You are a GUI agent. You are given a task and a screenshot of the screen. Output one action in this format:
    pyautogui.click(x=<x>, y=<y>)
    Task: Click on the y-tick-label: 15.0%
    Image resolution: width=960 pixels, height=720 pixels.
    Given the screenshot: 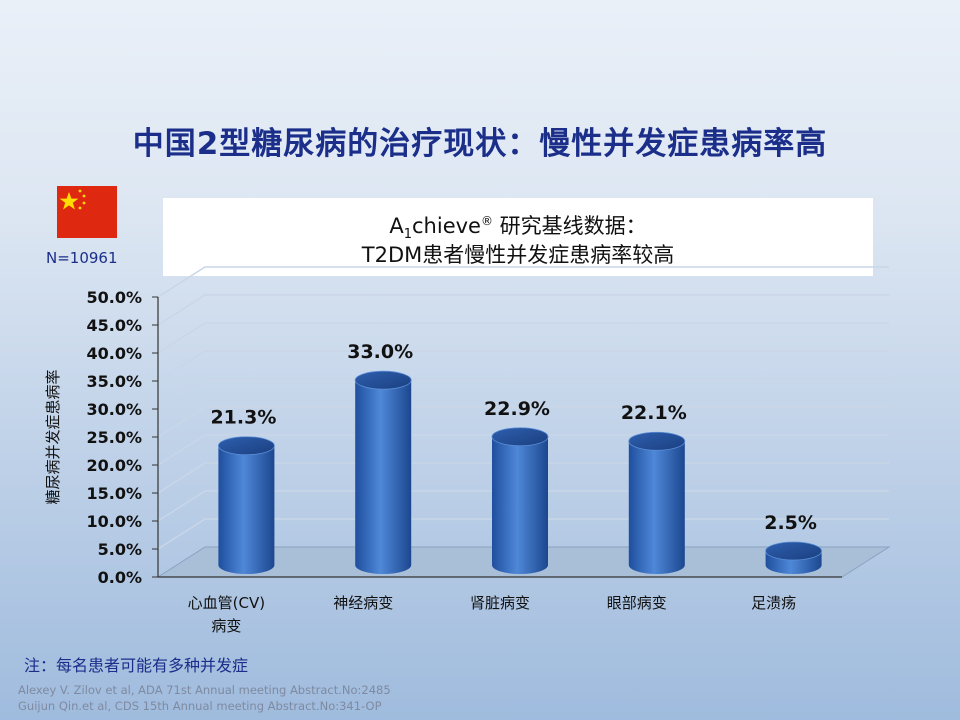 What is the action you would take?
    pyautogui.click(x=114, y=493)
    